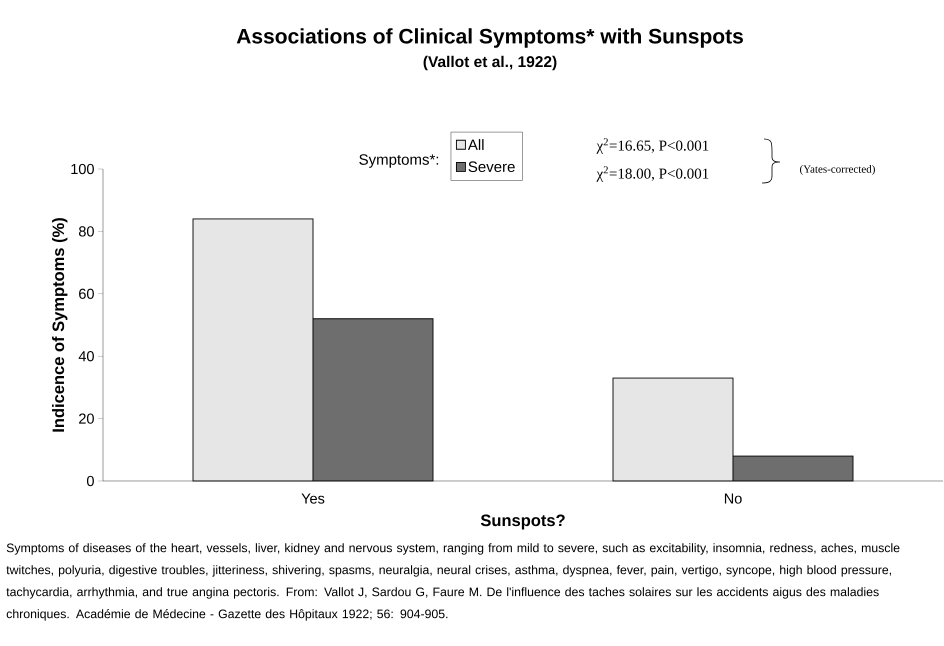 The width and height of the screenshot is (944, 646). Describe the element at coordinates (837, 170) in the screenshot. I see `annotation: (Yates-corrected)` at that location.